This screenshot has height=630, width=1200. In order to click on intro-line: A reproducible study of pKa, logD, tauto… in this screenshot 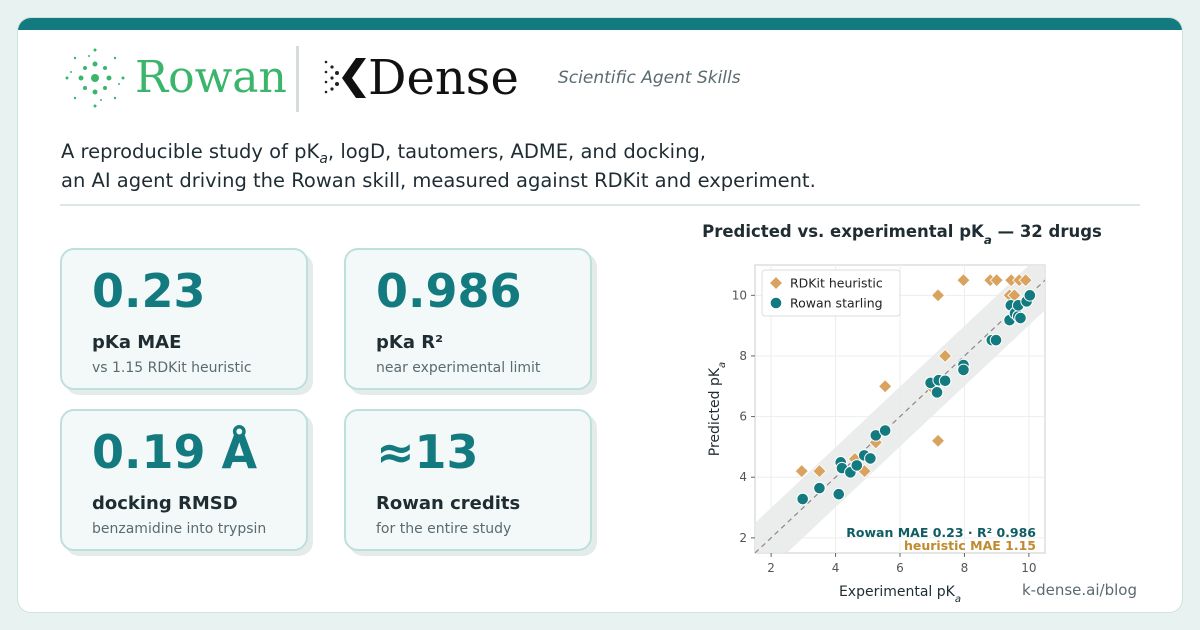, I will do `click(383, 153)`.